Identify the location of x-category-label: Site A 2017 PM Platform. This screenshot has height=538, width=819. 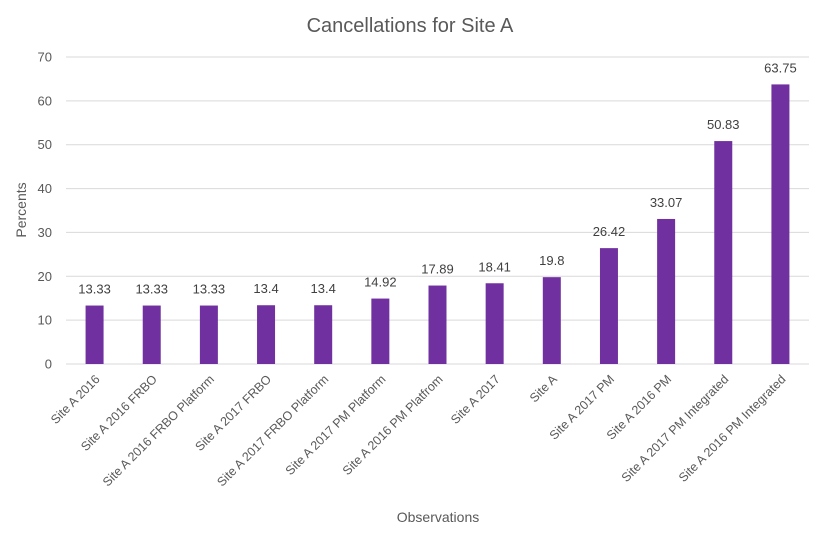
(336, 425).